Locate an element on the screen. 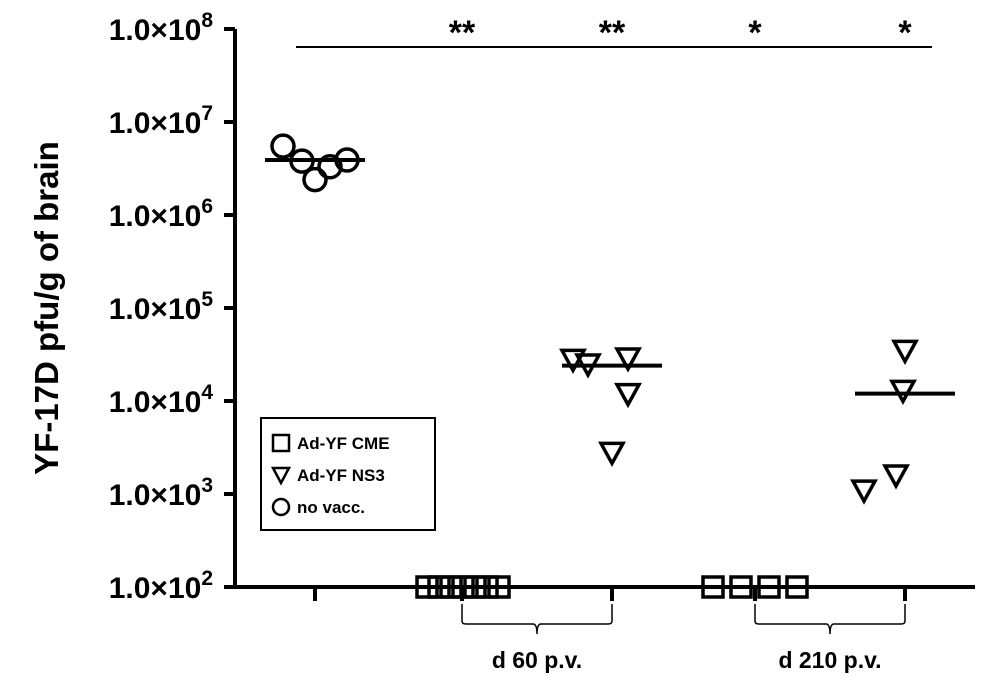 This screenshot has width=986, height=678. group-label: d 60 p.v. is located at coordinates (537, 660).